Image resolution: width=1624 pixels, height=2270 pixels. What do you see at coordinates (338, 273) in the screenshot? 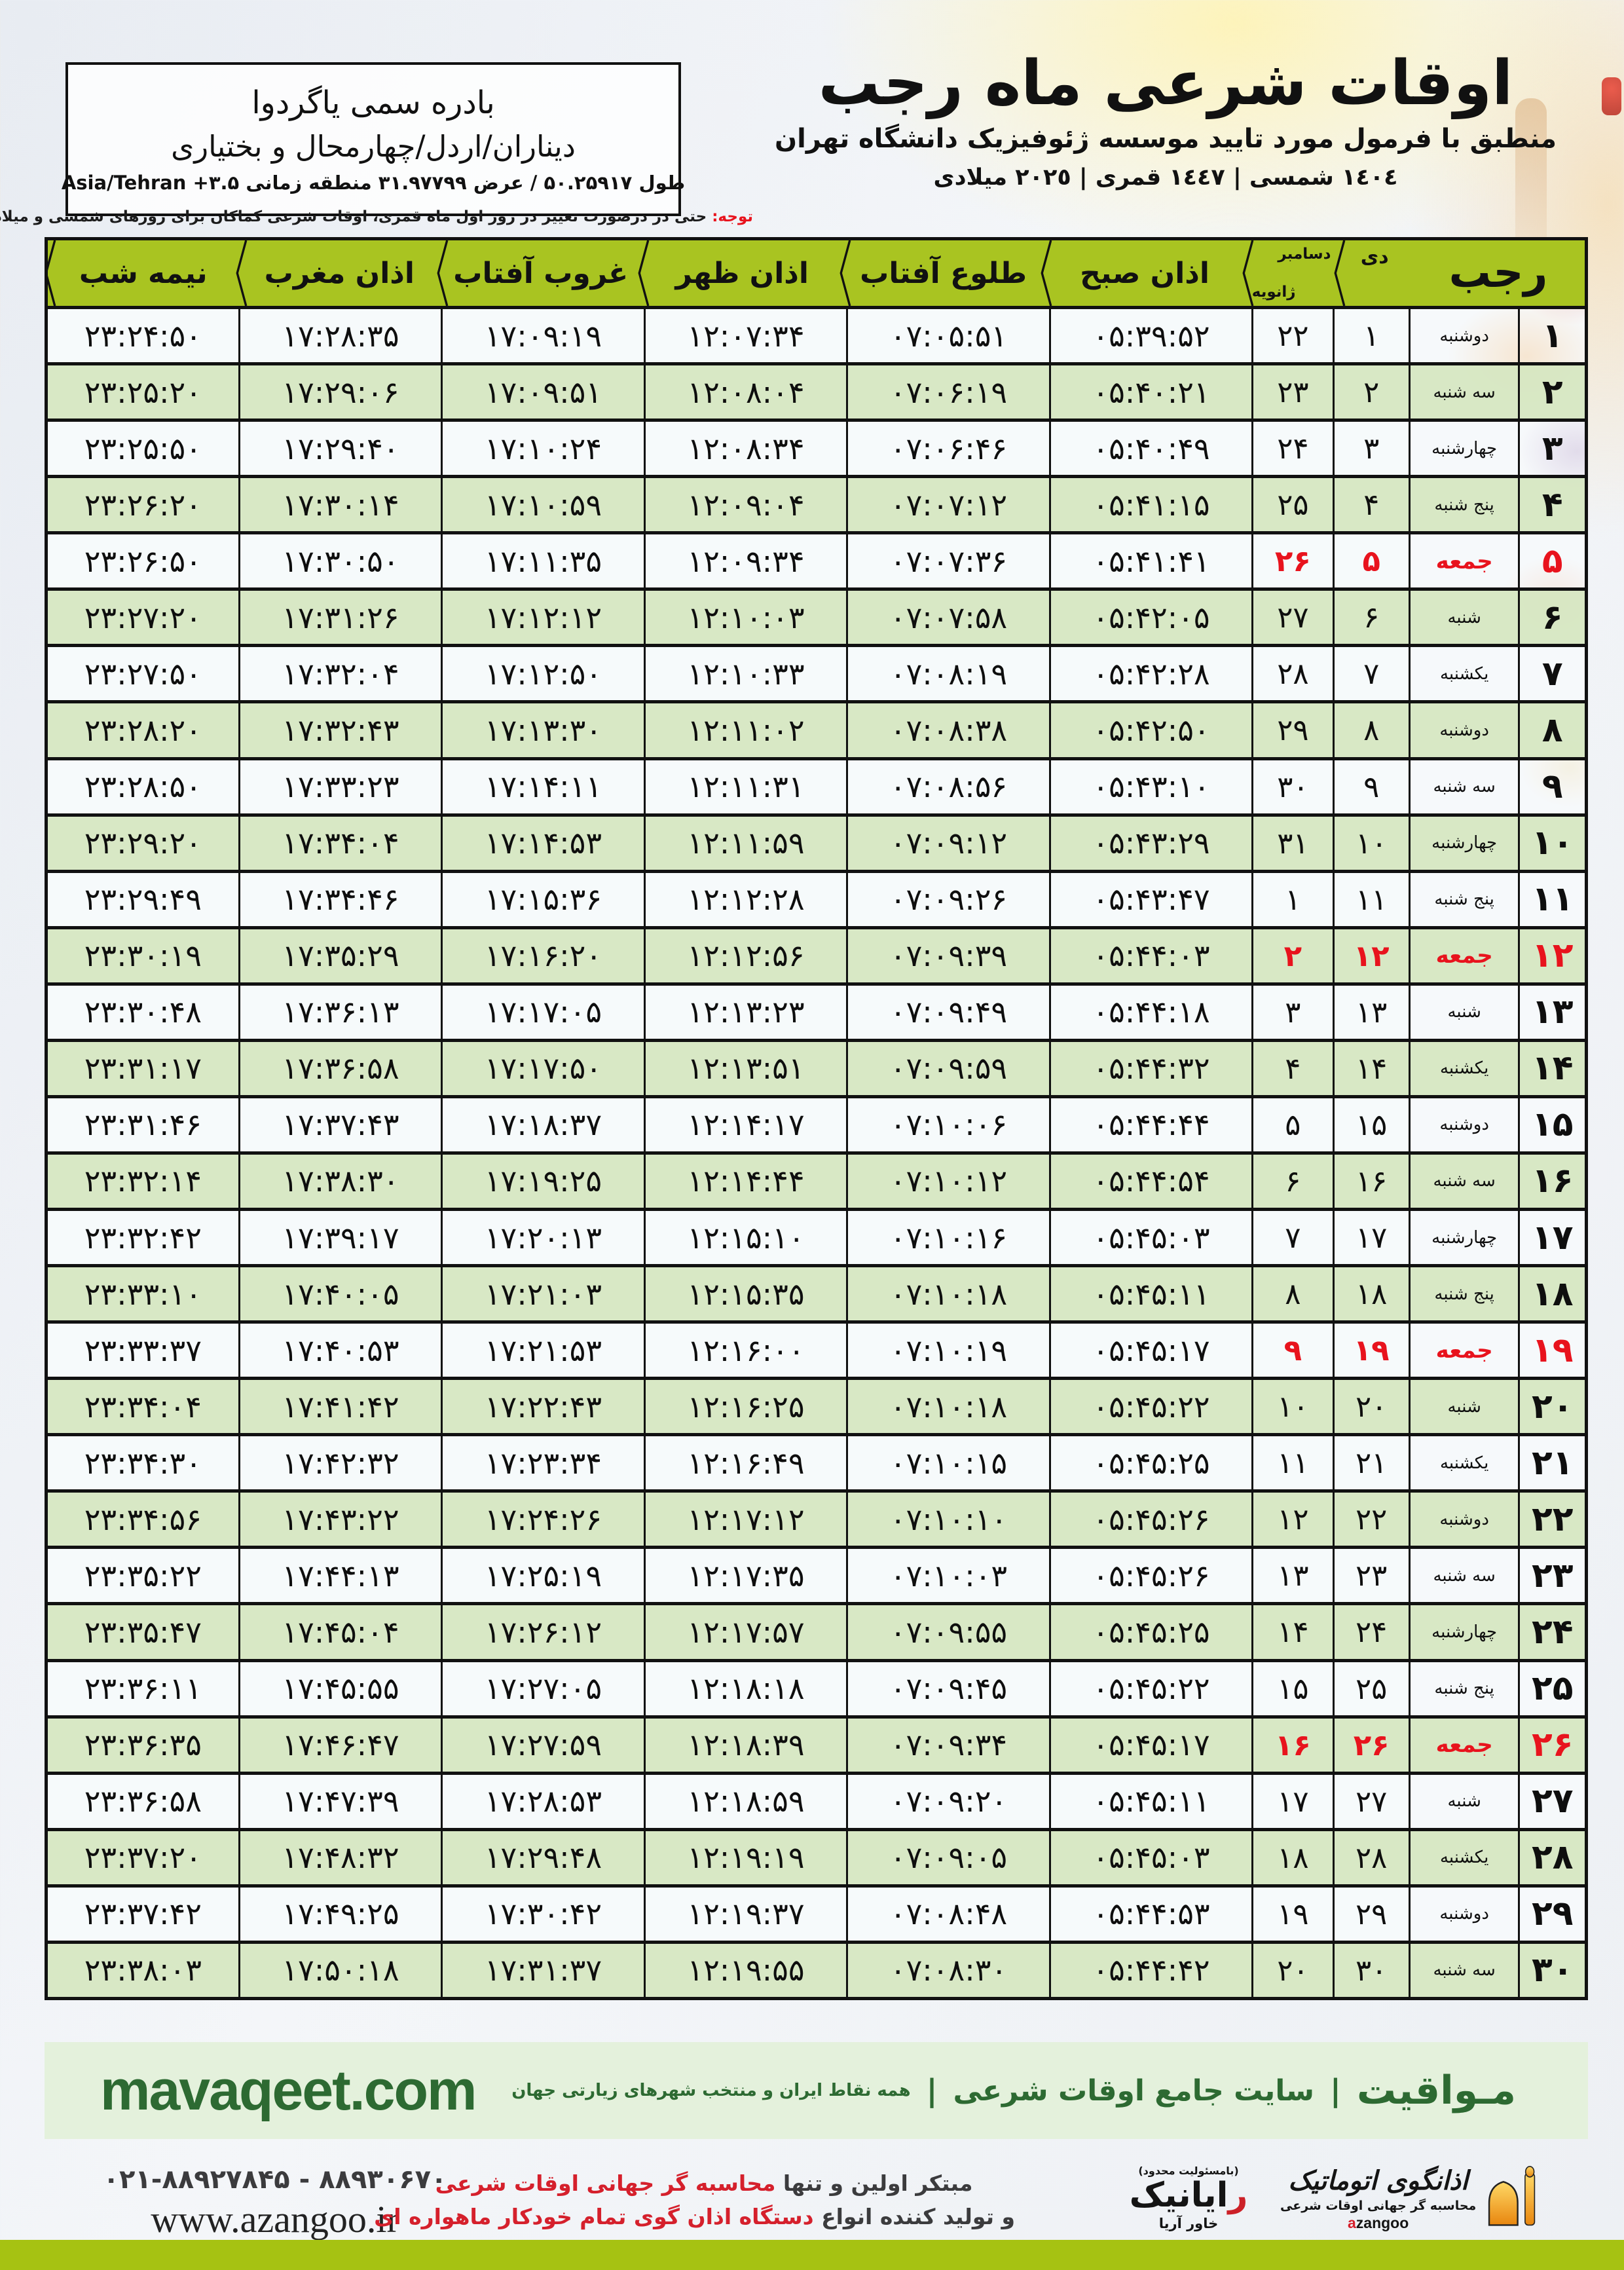
I see `column-header-maghreb: اذان مغرب` at bounding box center [338, 273].